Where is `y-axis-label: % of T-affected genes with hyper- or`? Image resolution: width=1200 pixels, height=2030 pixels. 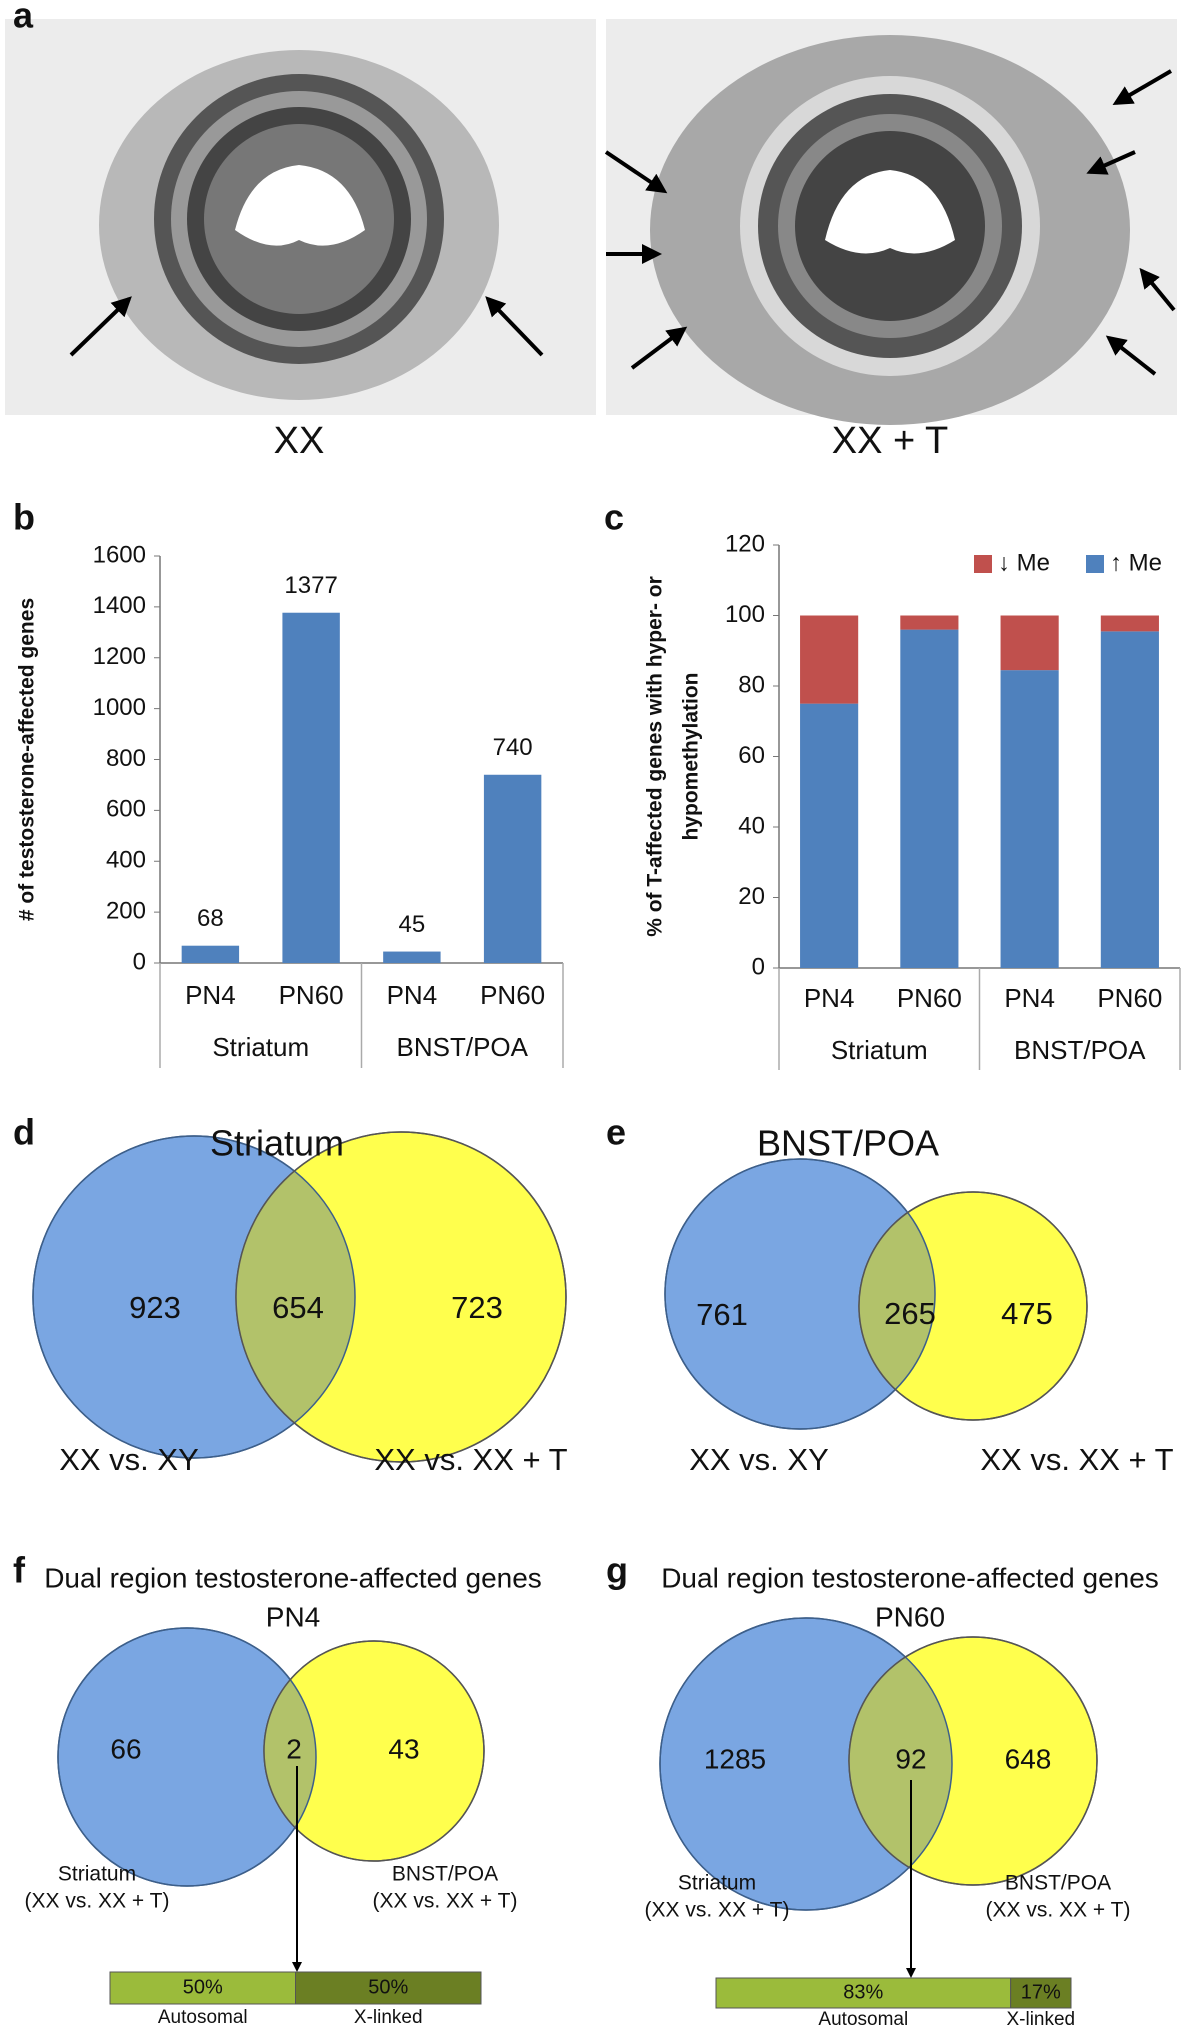
y-axis-label: % of T-affected genes with hyper- or is located at coordinates (655, 756).